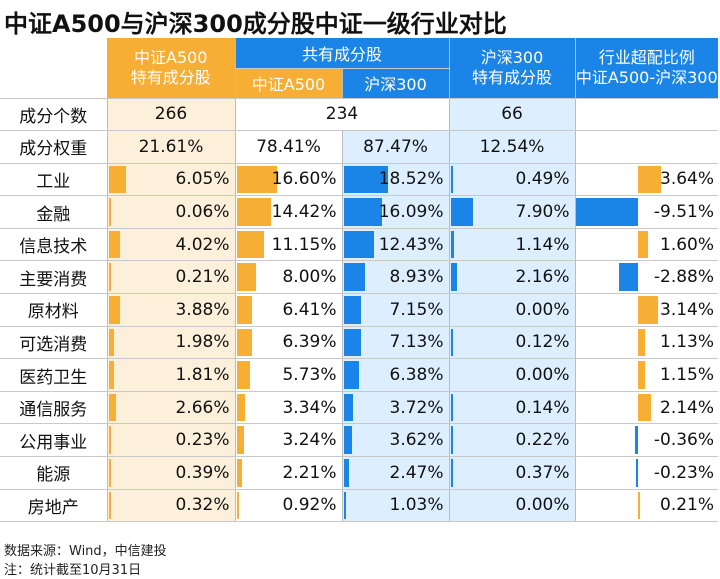 The height and width of the screenshot is (579, 720). I want to click on value-label: 1.15%, so click(687, 375).